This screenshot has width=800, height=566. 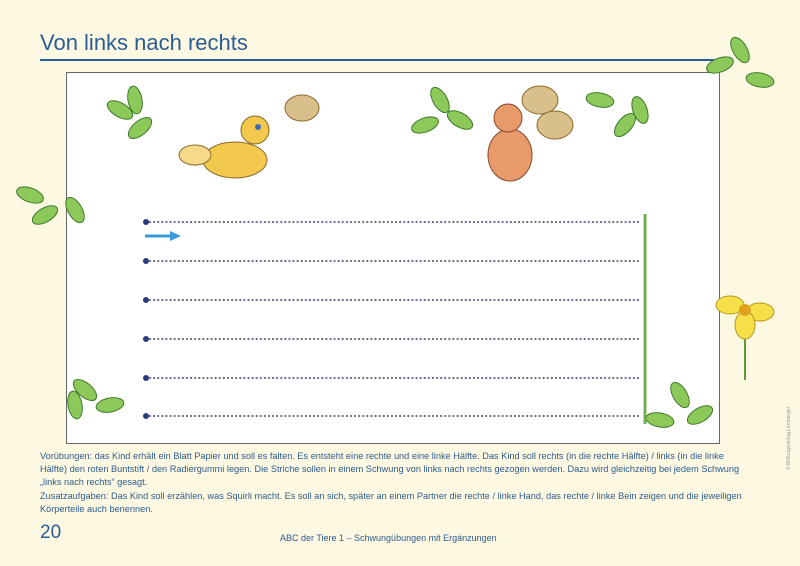 I want to click on direction-arrow-icon, so click(x=163, y=236).